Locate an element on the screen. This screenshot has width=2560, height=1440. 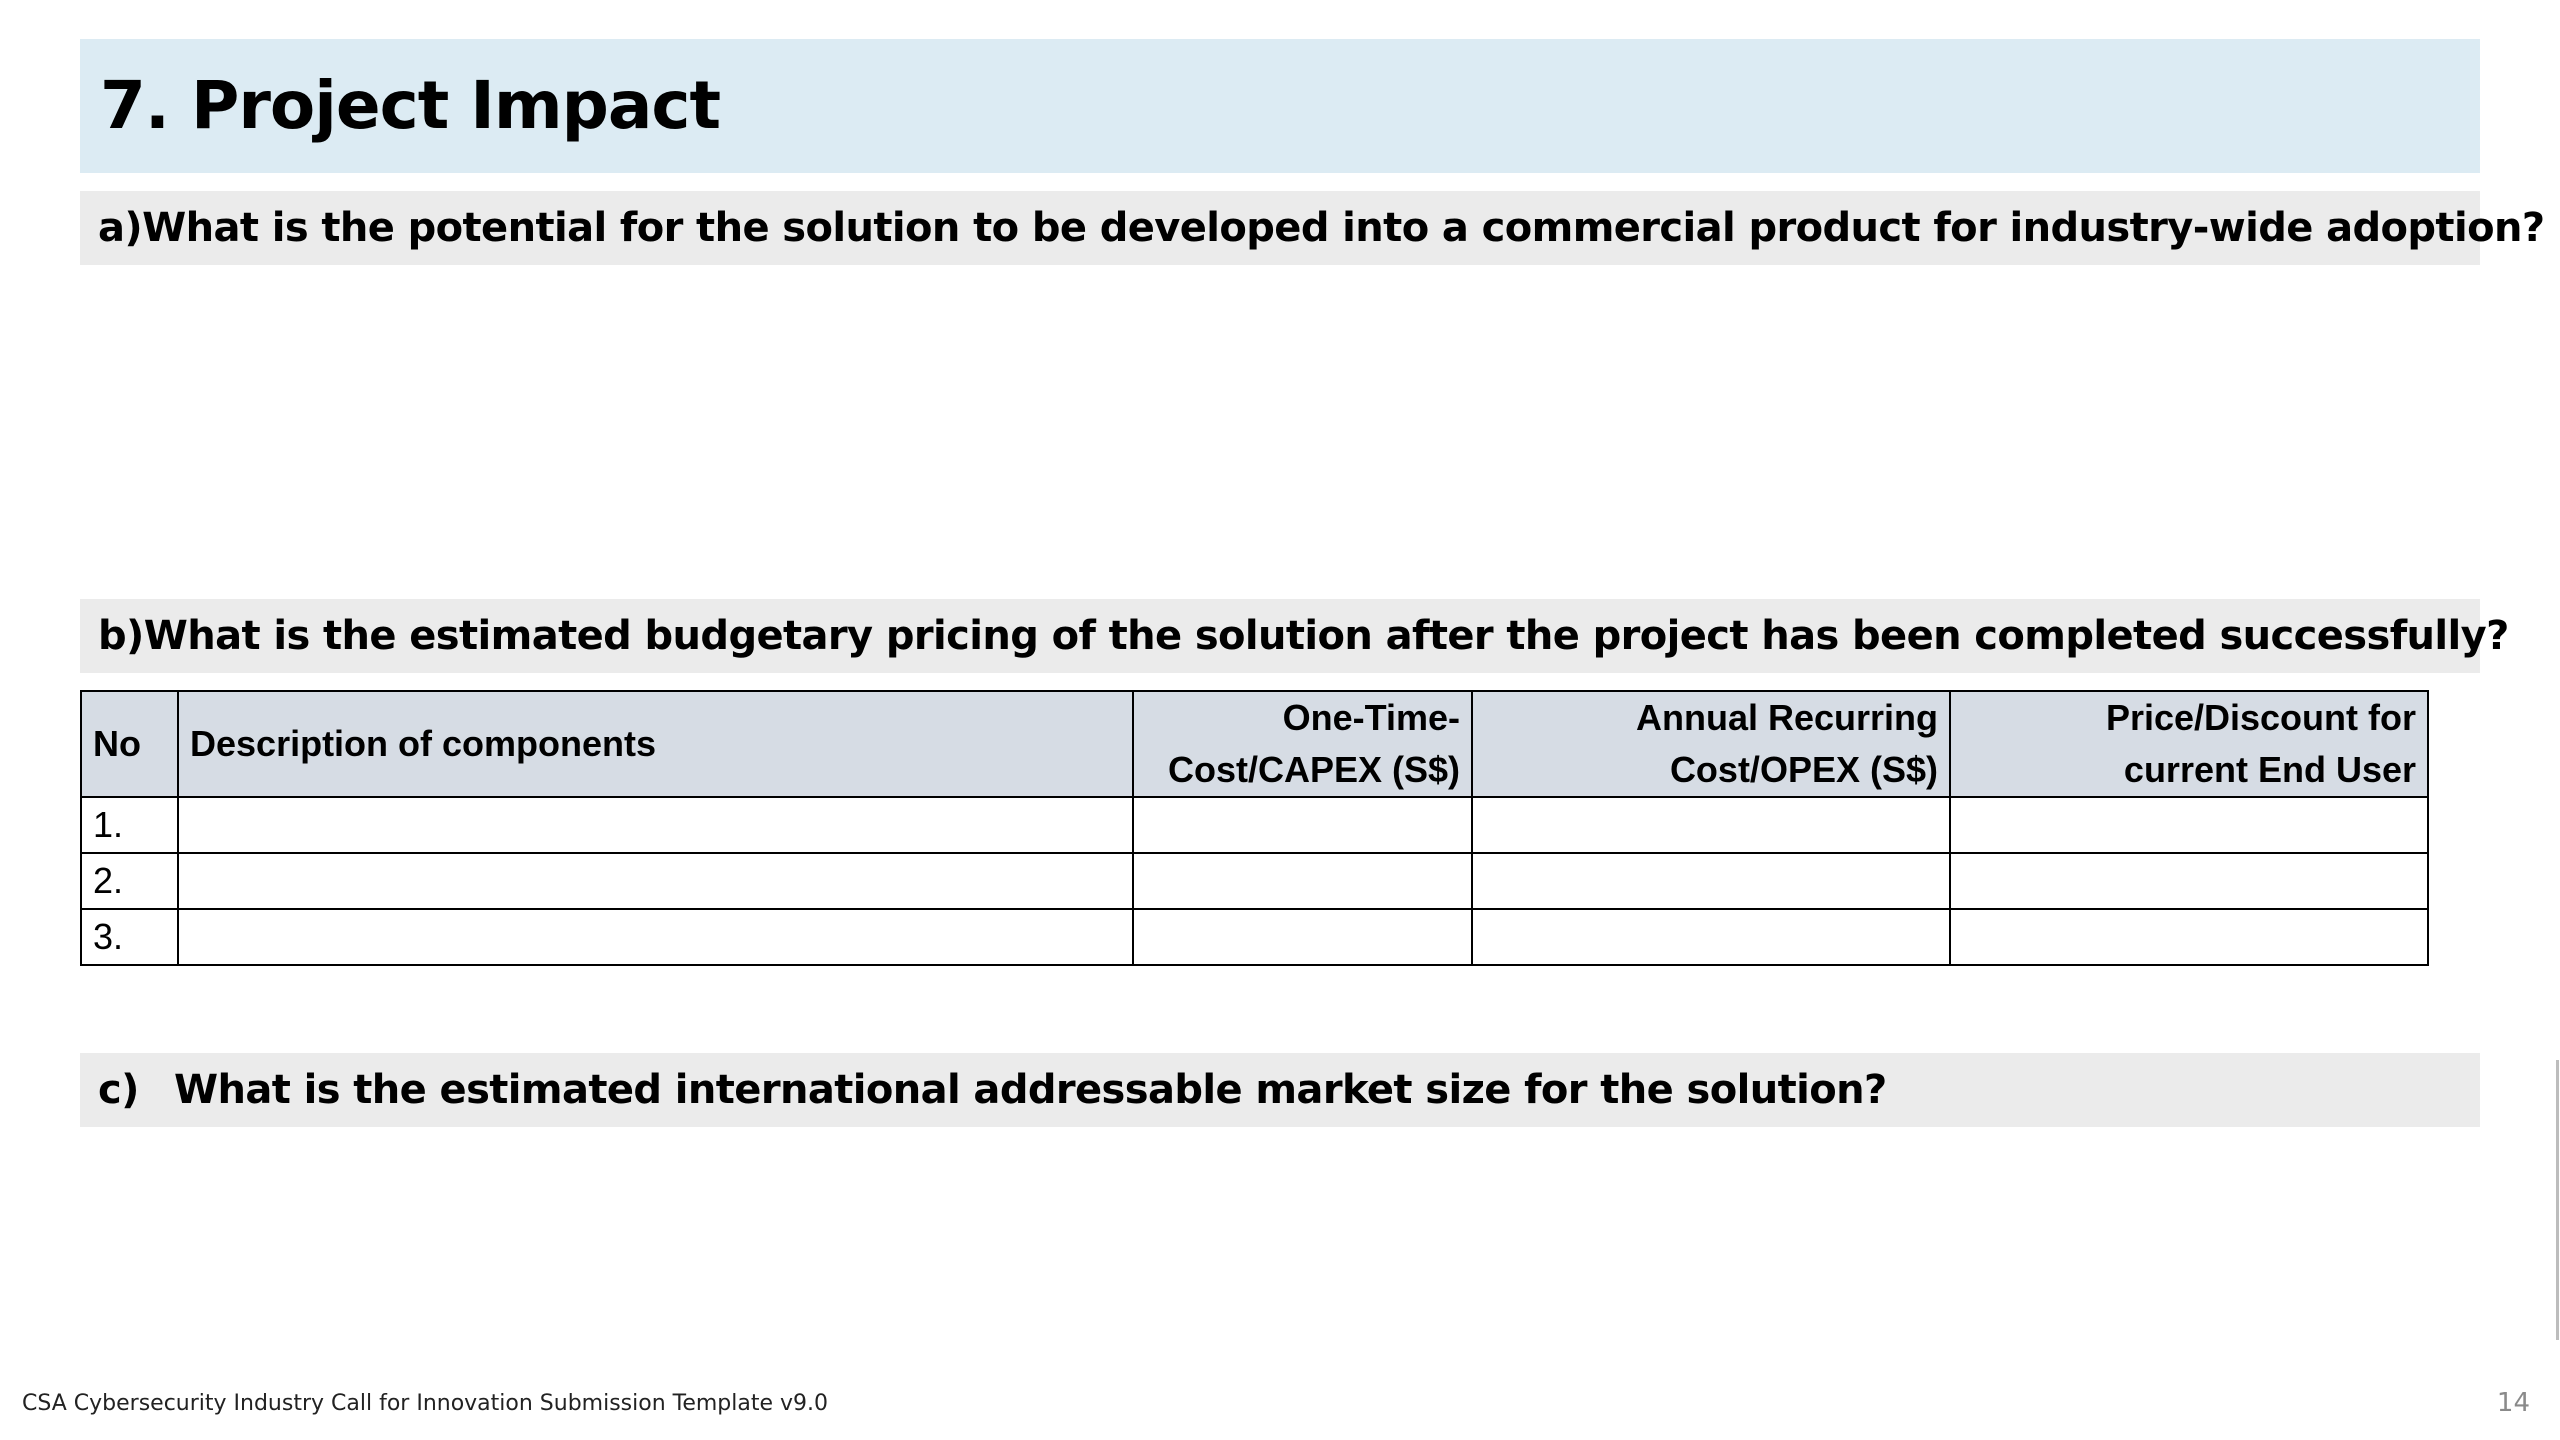
question-c-letter: c) is located at coordinates (118, 1090).